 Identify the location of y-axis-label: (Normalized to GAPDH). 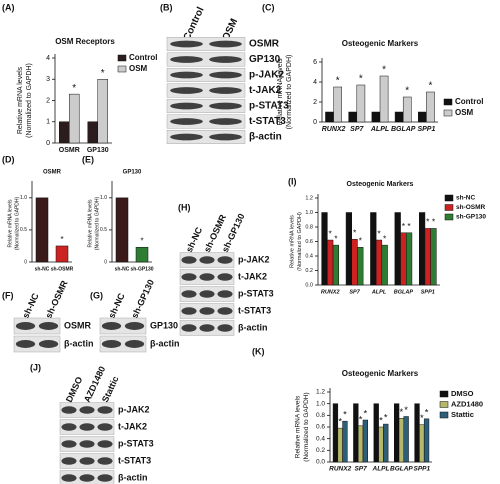
(17, 224).